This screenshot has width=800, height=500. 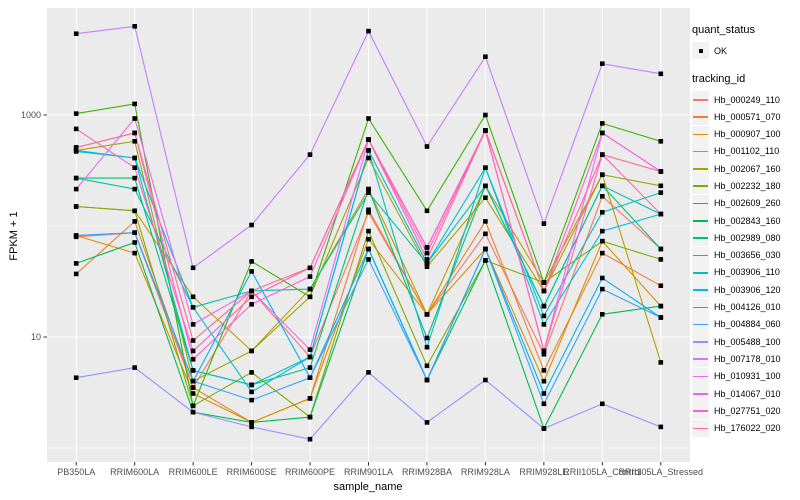 I want to click on legend-item-label: Hb_005488_100, so click(x=747, y=341).